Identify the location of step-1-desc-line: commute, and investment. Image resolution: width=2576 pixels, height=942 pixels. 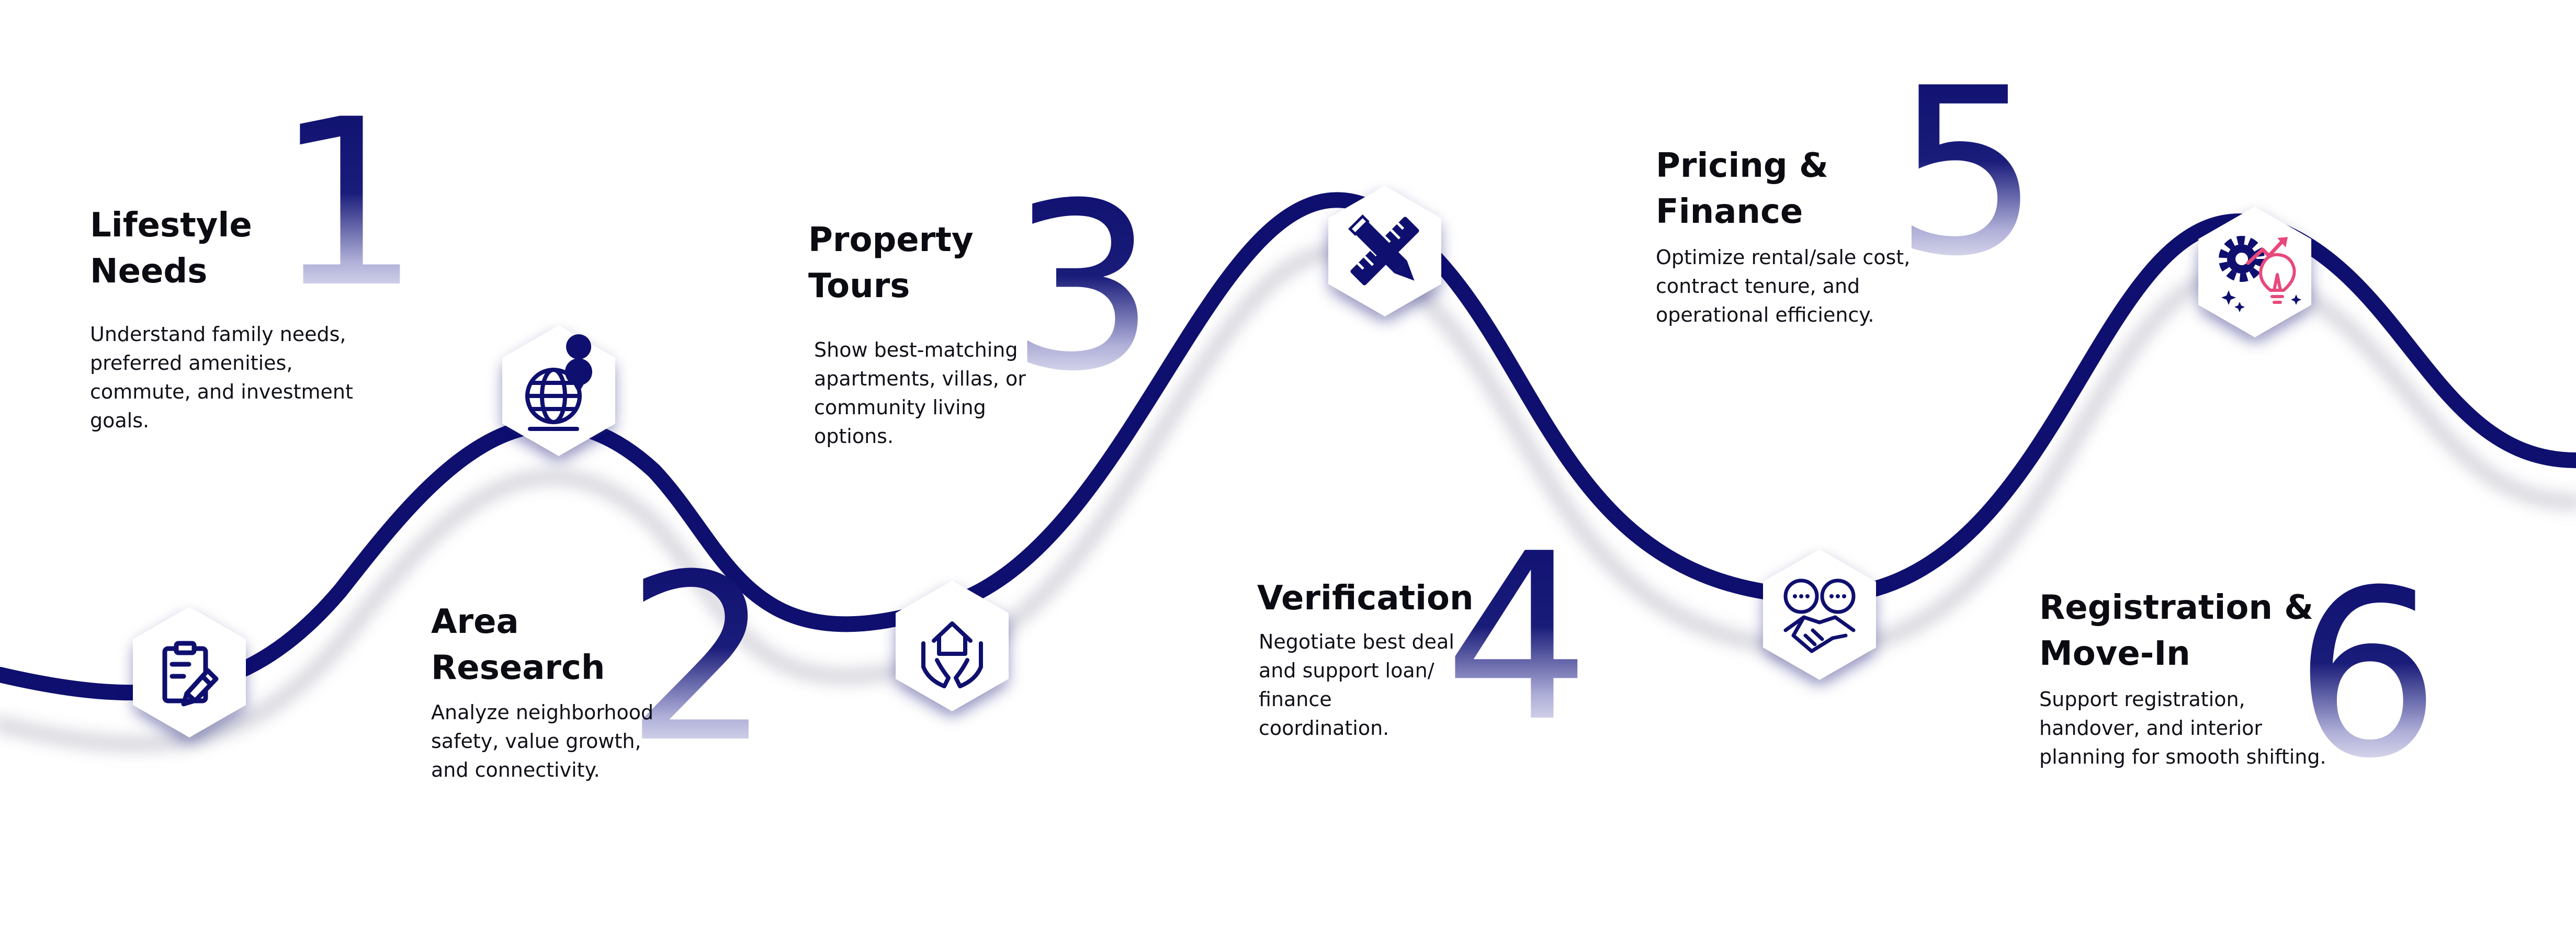
(222, 391).